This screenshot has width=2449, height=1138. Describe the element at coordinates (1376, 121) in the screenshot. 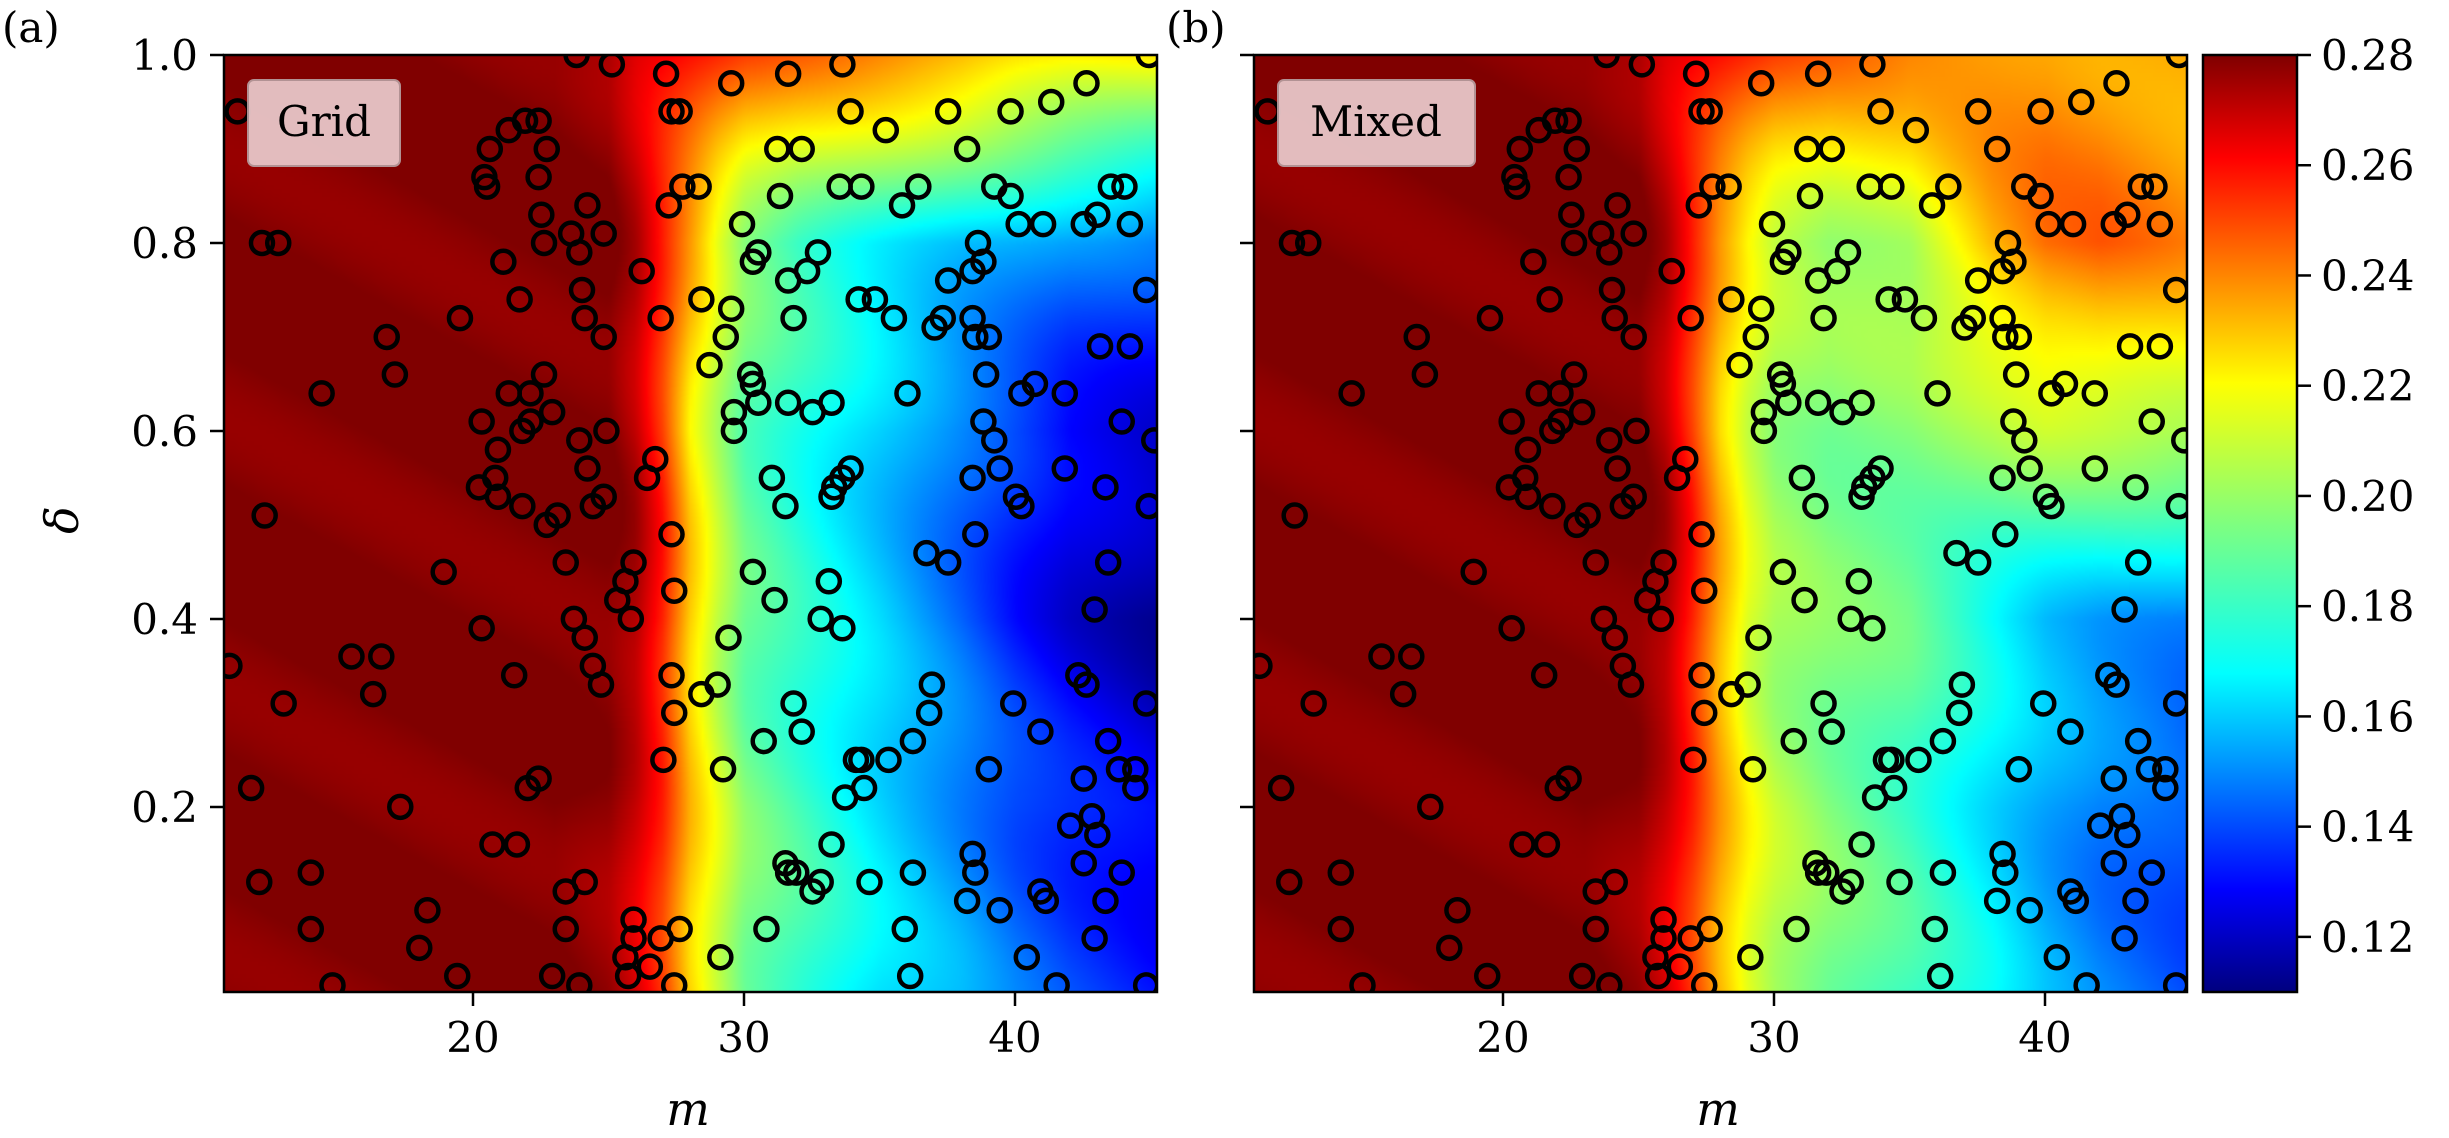

I see `label-box-b-text: Mixed` at that location.